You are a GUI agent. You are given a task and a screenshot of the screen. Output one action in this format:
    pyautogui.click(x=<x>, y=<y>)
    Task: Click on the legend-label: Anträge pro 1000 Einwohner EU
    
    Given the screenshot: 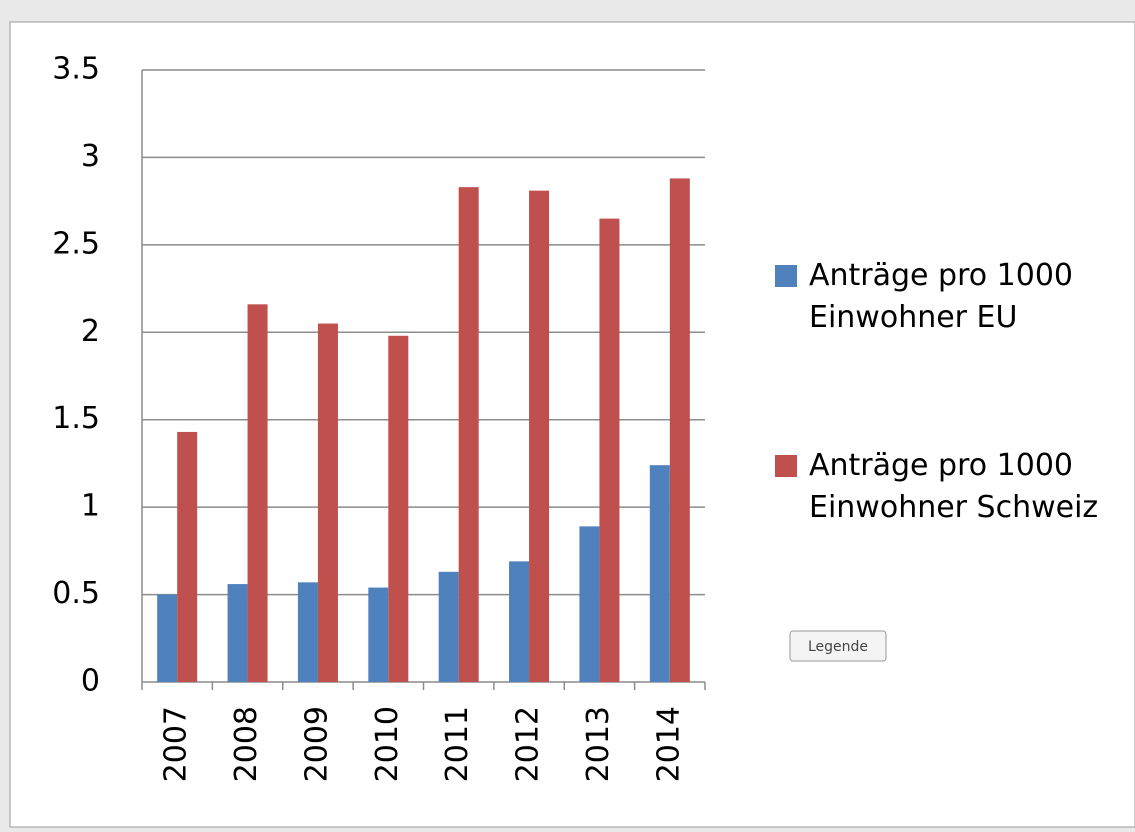 What is the action you would take?
    pyautogui.click(x=946, y=296)
    